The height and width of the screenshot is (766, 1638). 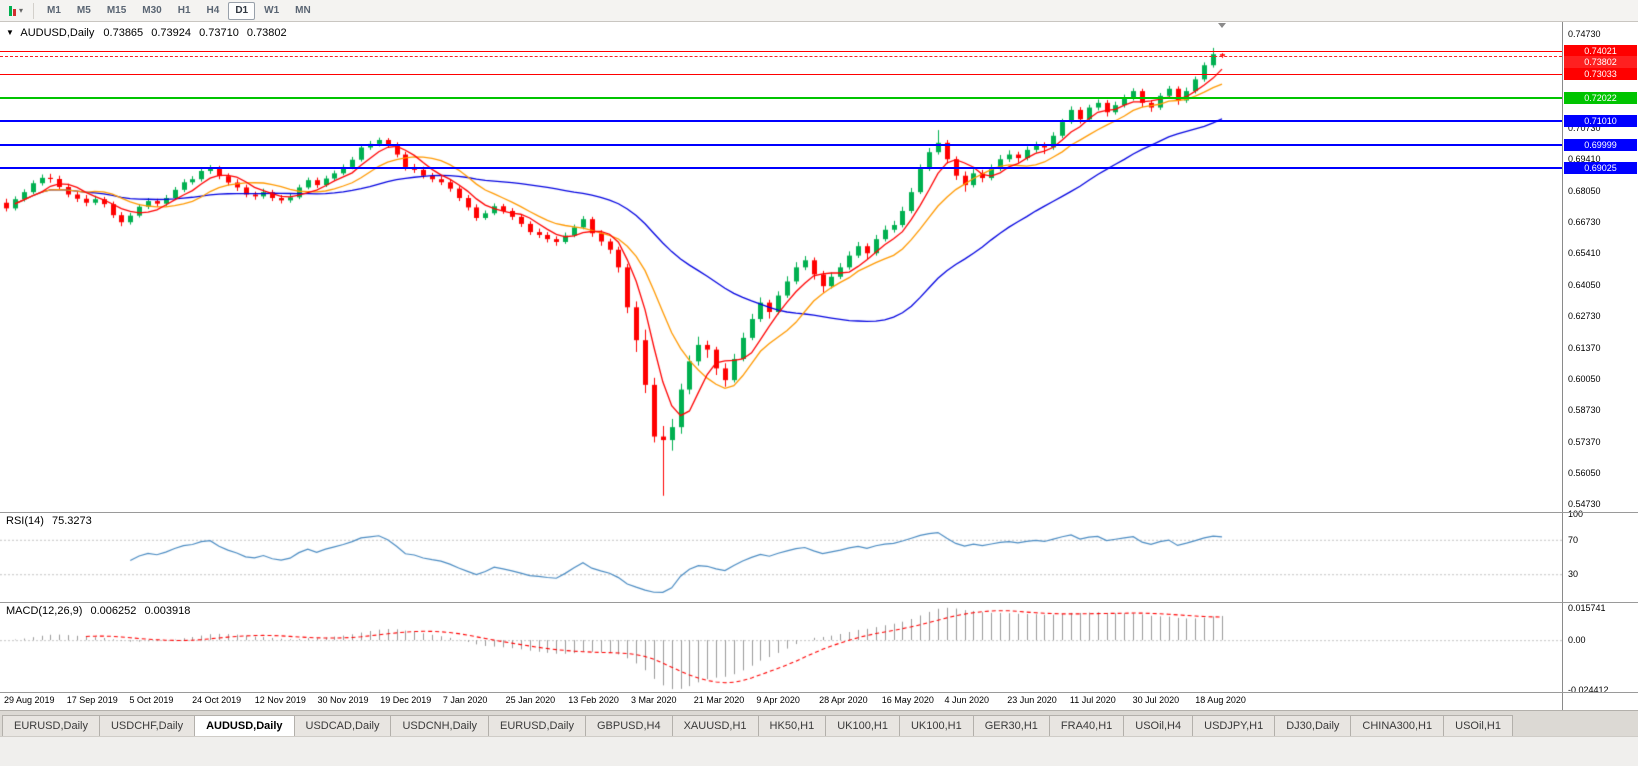 I want to click on date-tick-label: 23 Jun 2020, so click(x=1032, y=700).